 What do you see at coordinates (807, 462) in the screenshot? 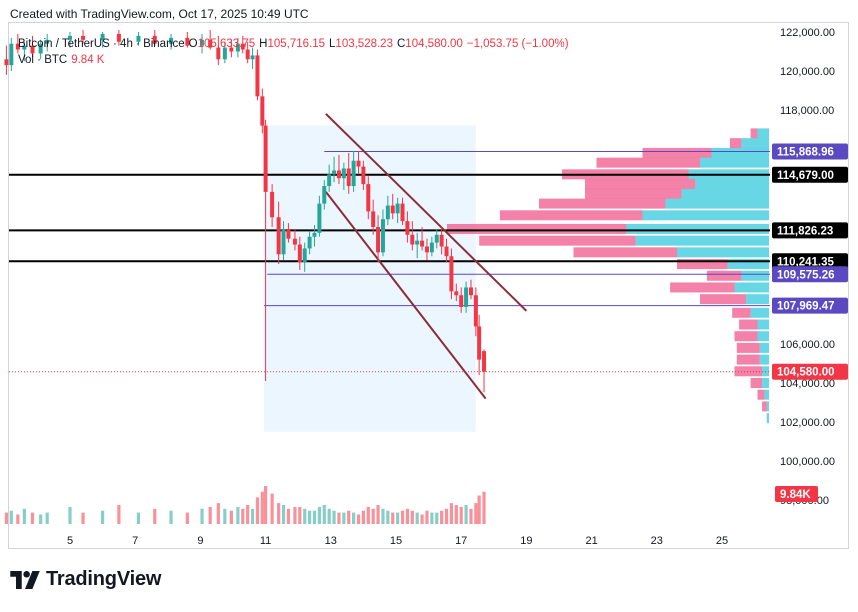
I see `y-tick-label-text: 100,000.00` at bounding box center [807, 462].